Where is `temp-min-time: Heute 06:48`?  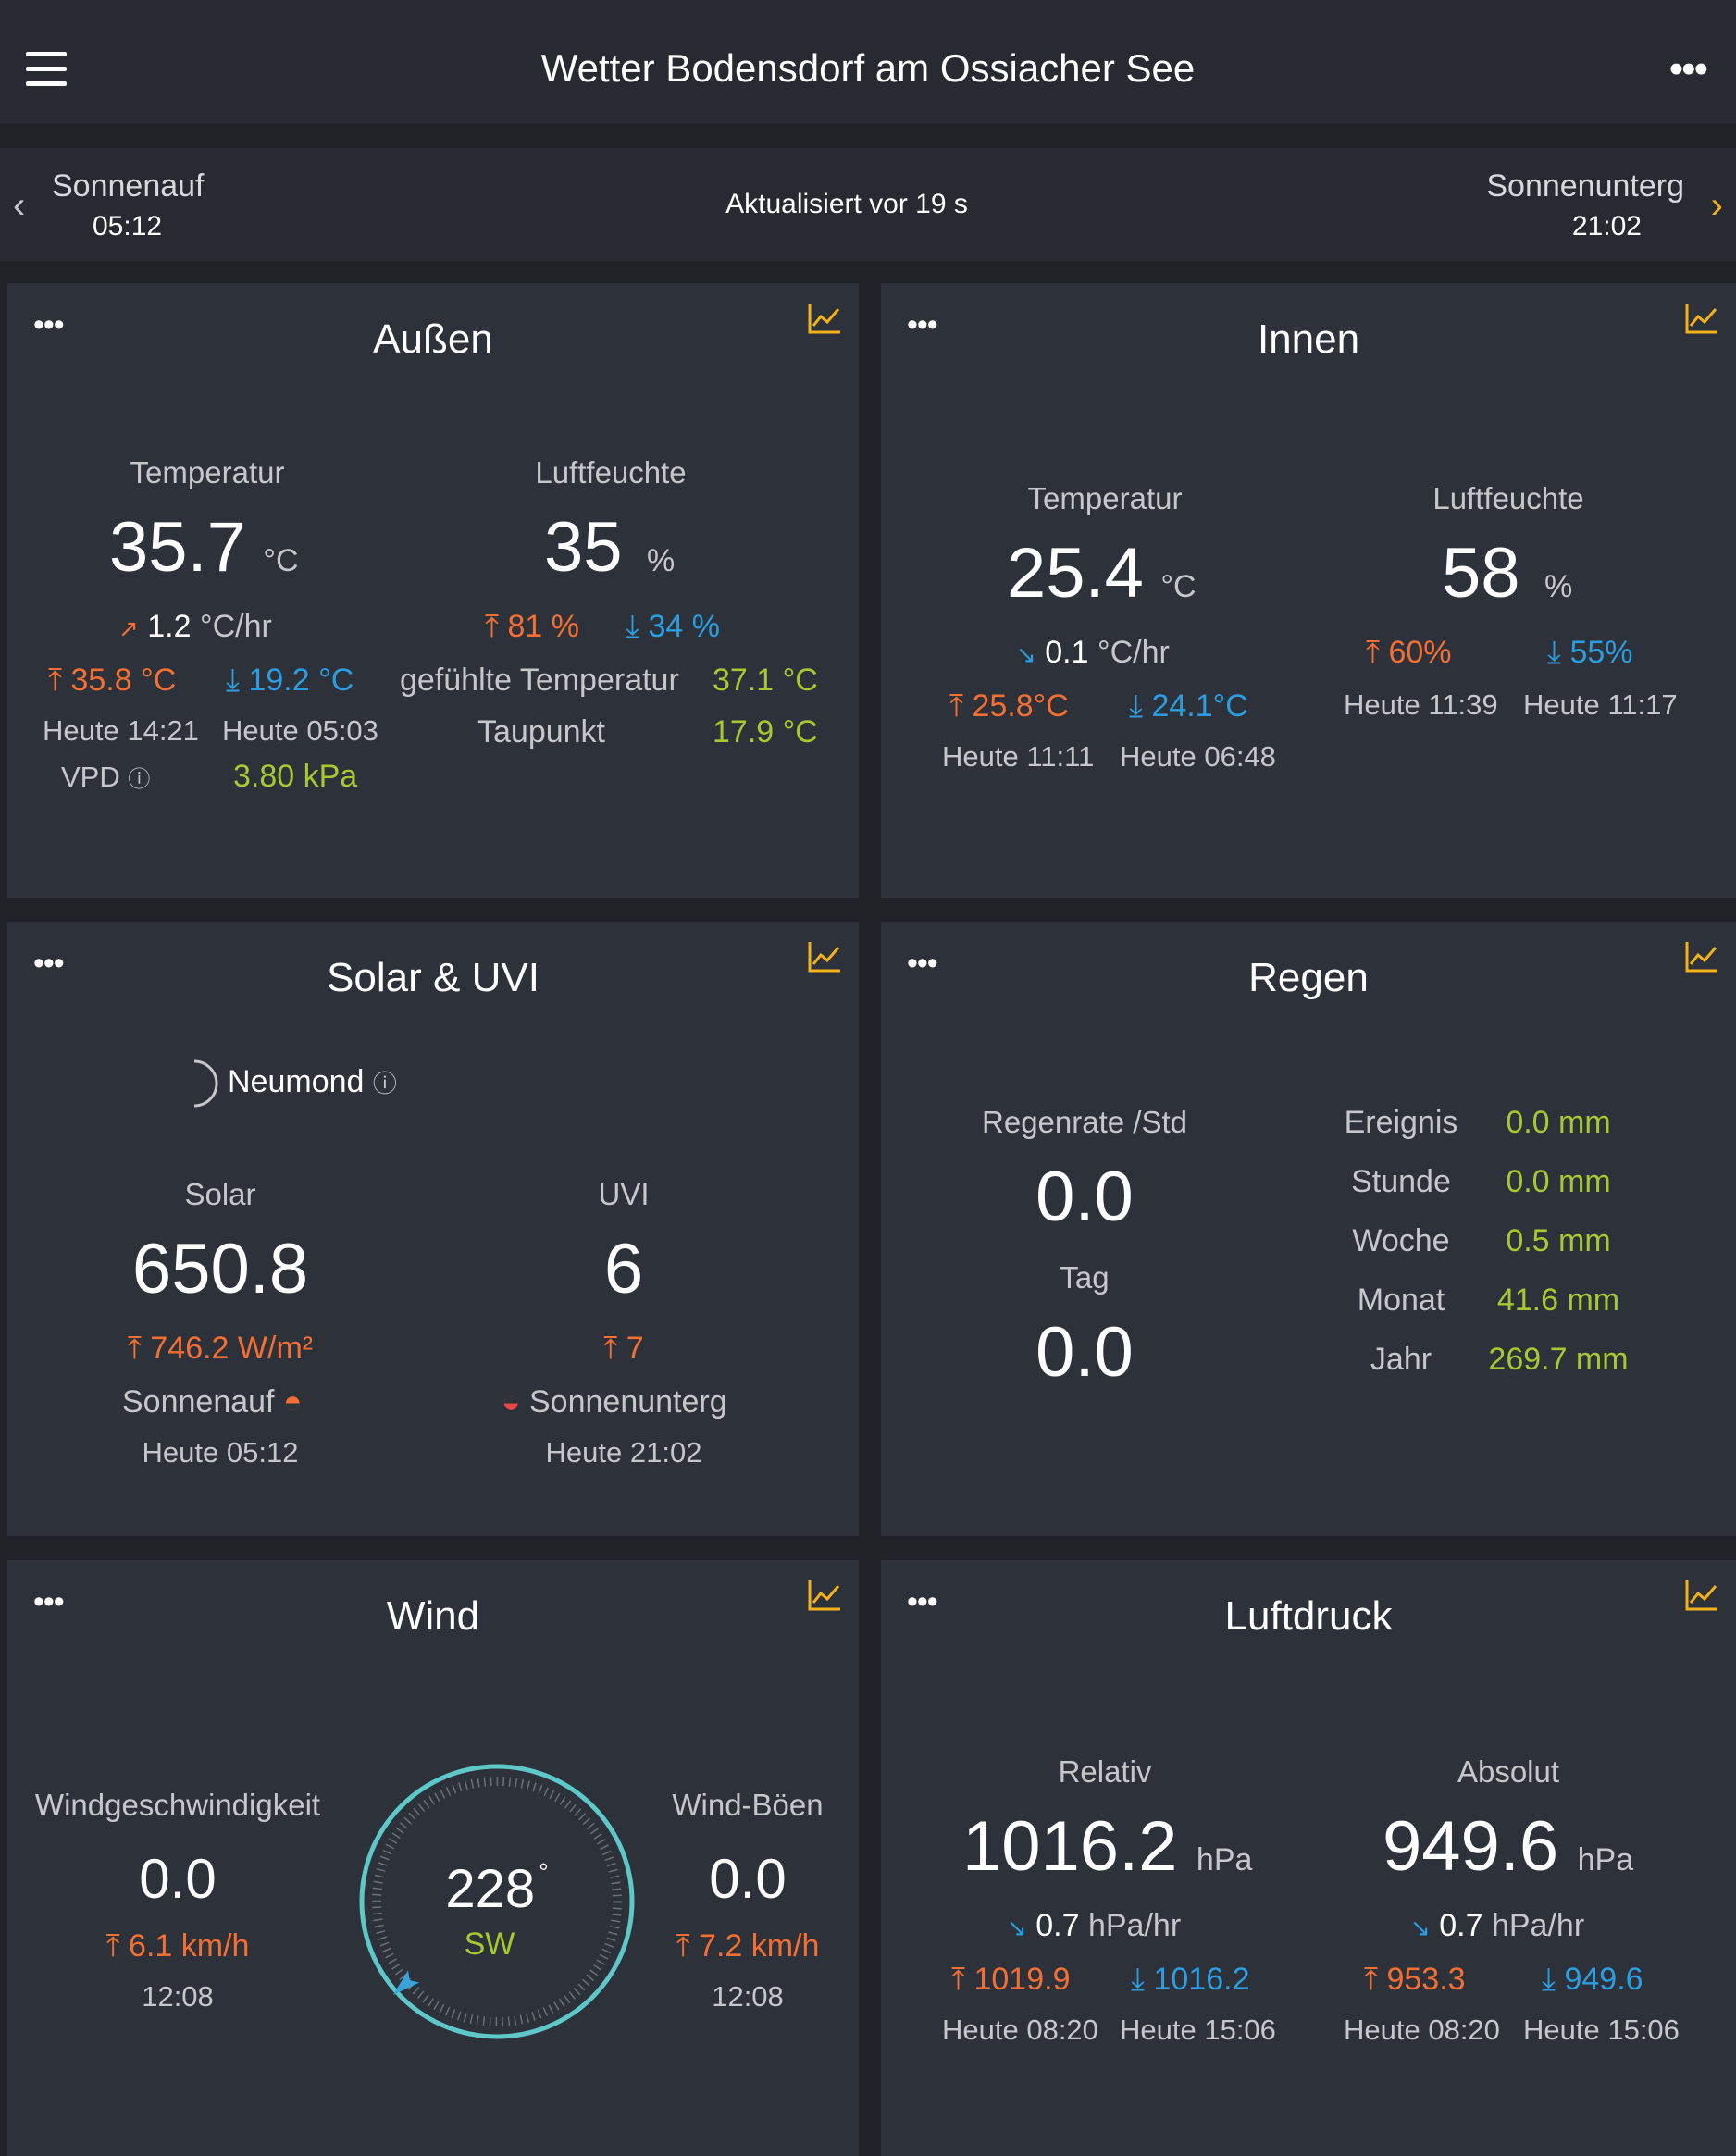
temp-min-time: Heute 06:48 is located at coordinates (1198, 756).